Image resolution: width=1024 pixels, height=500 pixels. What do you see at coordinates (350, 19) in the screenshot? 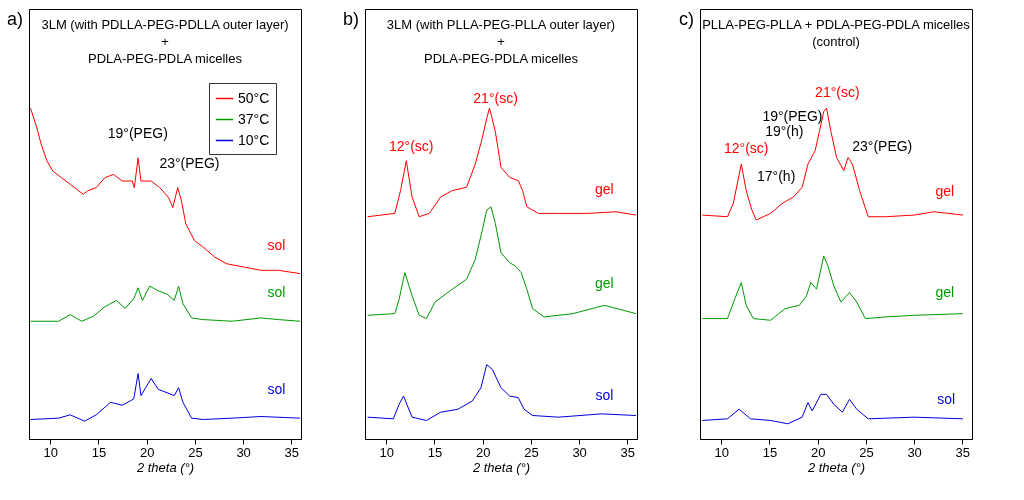
I see `text: b)` at bounding box center [350, 19].